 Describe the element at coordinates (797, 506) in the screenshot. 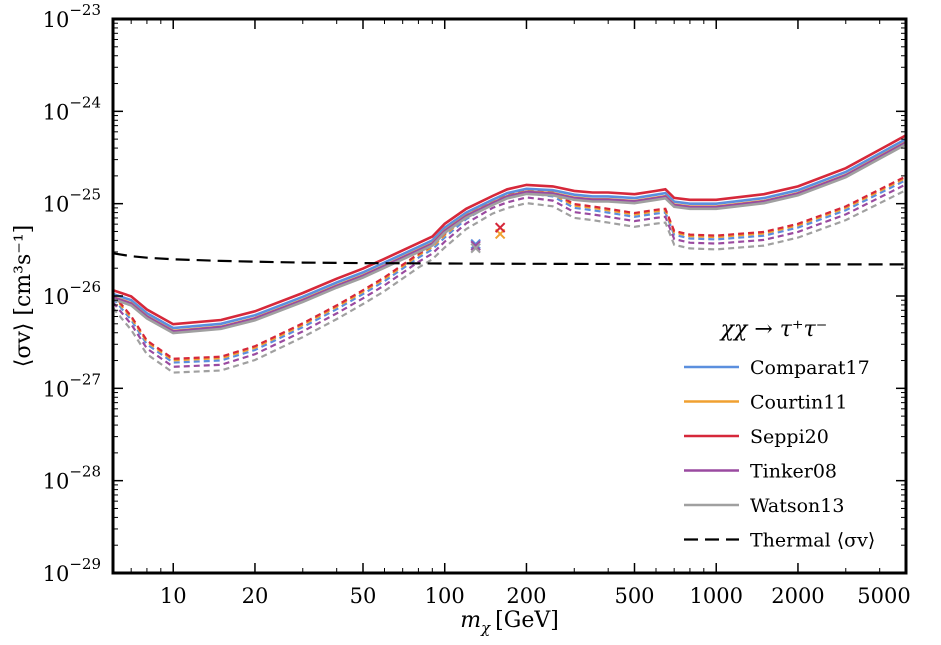

I see `legend-label: Watson13` at that location.